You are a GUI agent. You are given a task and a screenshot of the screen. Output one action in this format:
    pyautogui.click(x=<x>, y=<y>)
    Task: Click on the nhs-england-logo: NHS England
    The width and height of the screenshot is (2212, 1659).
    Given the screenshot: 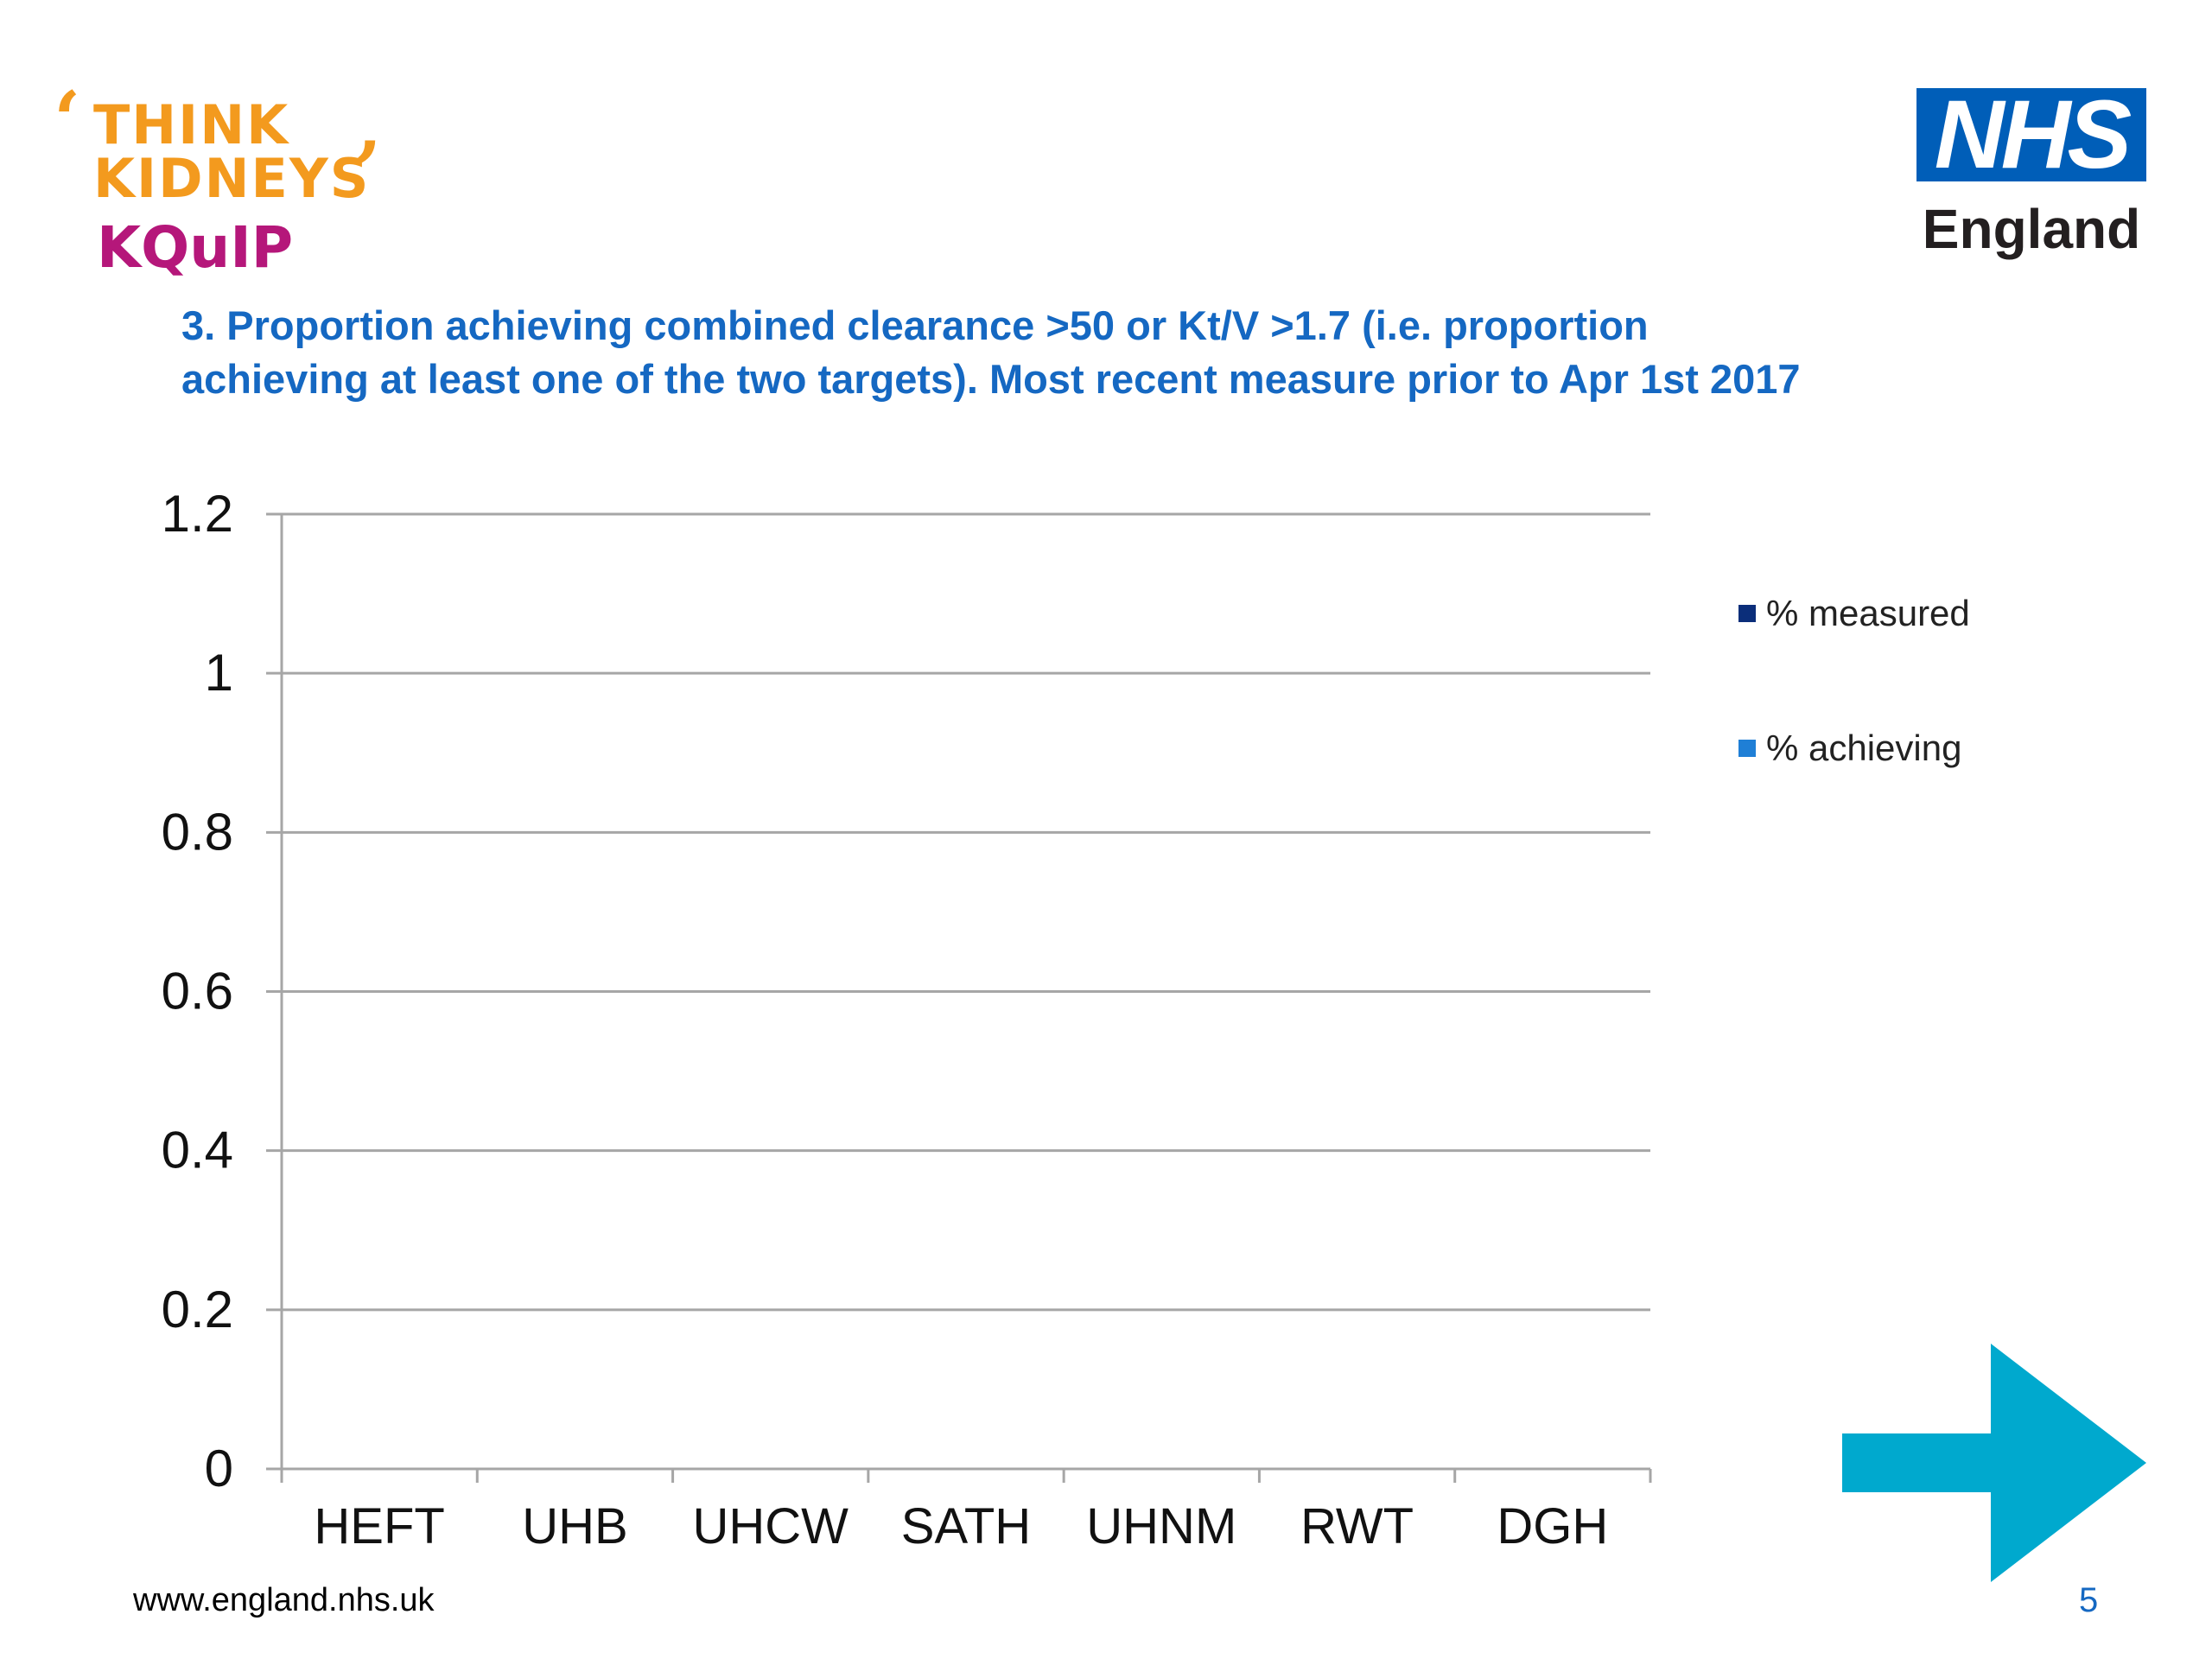 What is the action you would take?
    pyautogui.click(x=2031, y=178)
    